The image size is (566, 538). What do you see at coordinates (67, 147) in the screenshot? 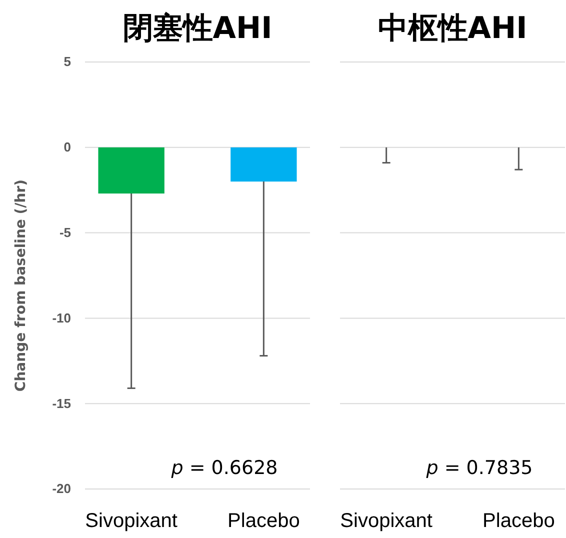
I see `y-tick-label: 0` at bounding box center [67, 147].